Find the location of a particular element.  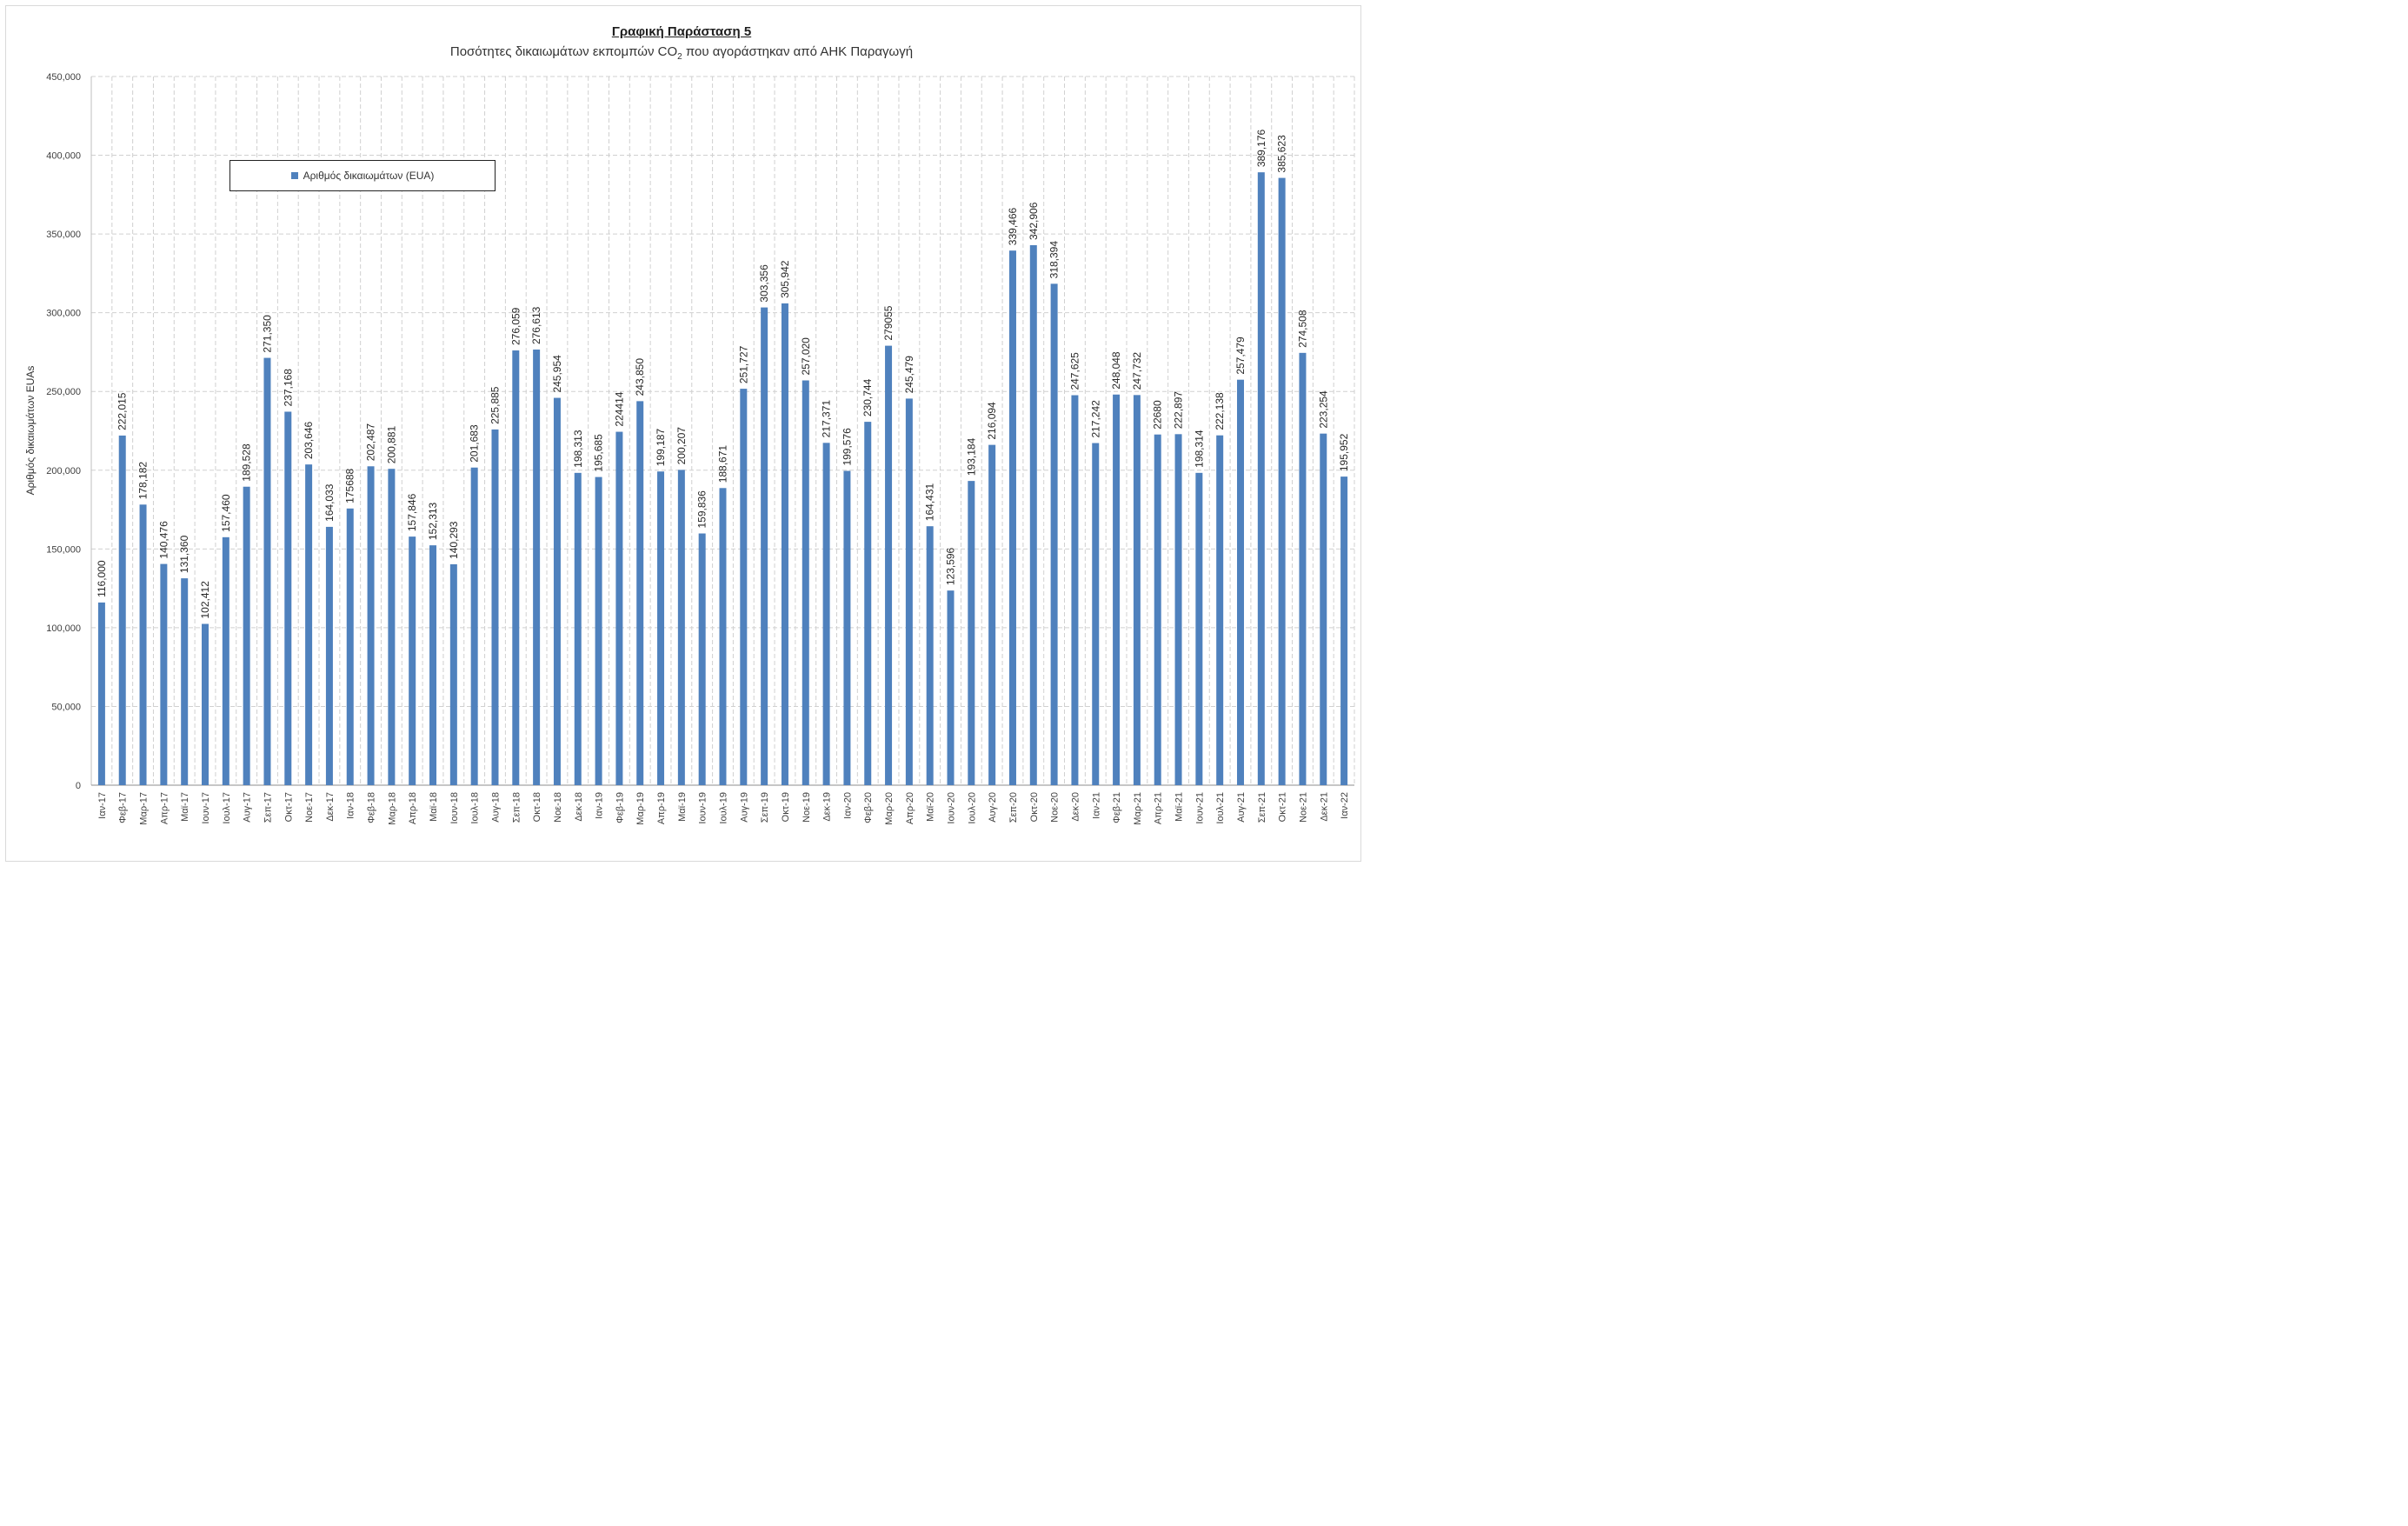

data-label: 203,646 is located at coordinates (309, 440).